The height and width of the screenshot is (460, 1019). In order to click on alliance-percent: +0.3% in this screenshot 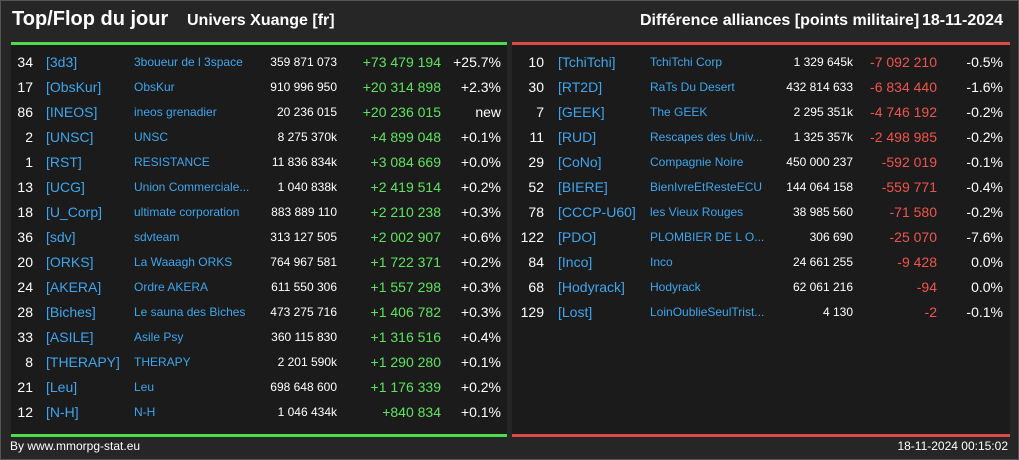, I will do `click(480, 287)`.